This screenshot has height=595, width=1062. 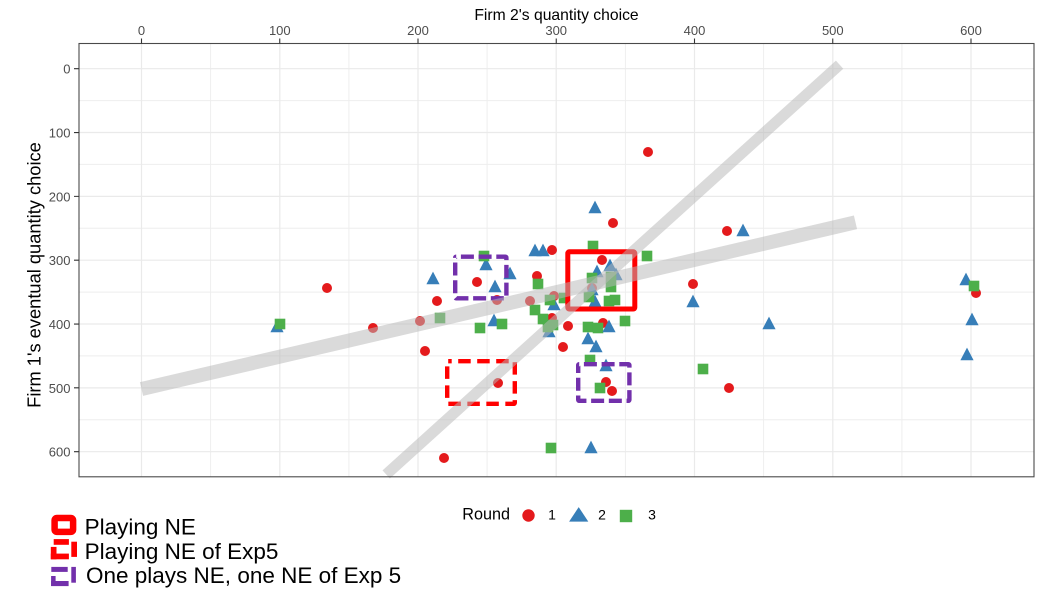 What do you see at coordinates (33, 275) in the screenshot?
I see `svg-text:Firm 1's eventual quantity cho: Firm 1's eventual quantity choice` at bounding box center [33, 275].